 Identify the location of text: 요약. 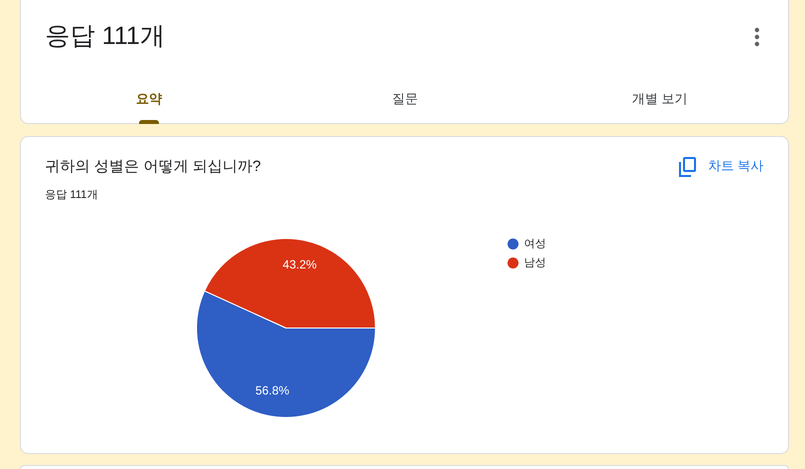
(149, 99).